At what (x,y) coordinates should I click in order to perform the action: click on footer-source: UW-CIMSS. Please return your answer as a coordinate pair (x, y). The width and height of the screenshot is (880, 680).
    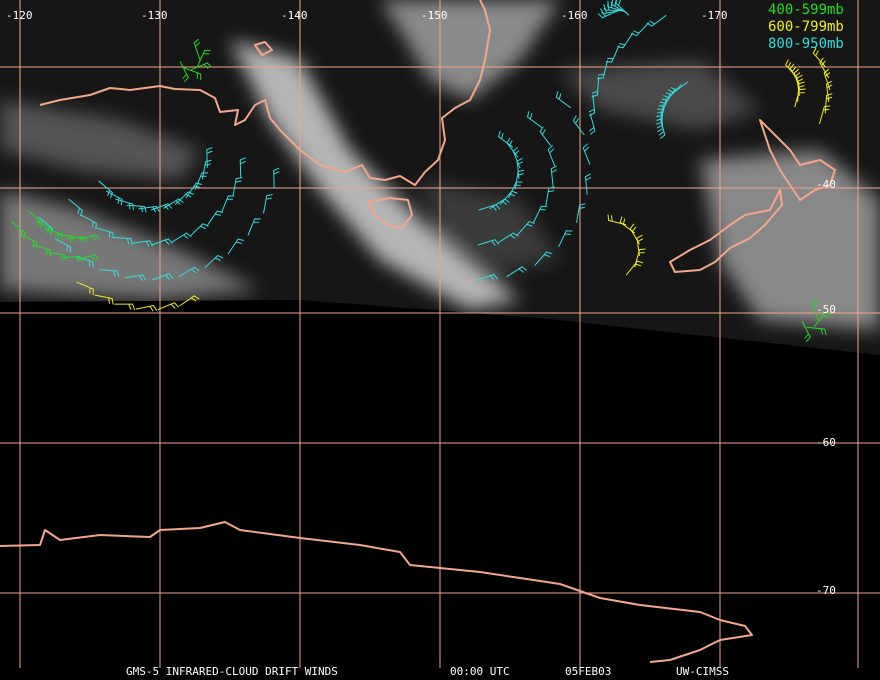
    Looking at the image, I should click on (702, 671).